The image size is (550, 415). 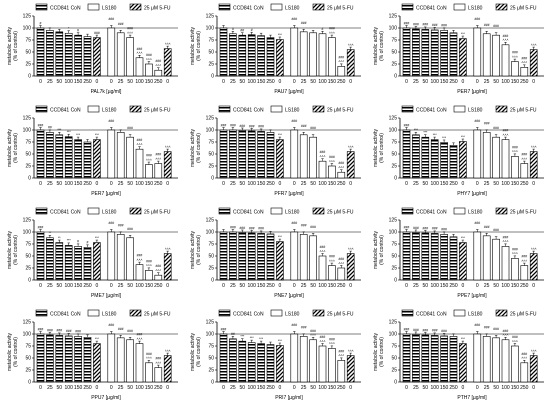 I want to click on legend-label: LS180, so click(x=109, y=9).